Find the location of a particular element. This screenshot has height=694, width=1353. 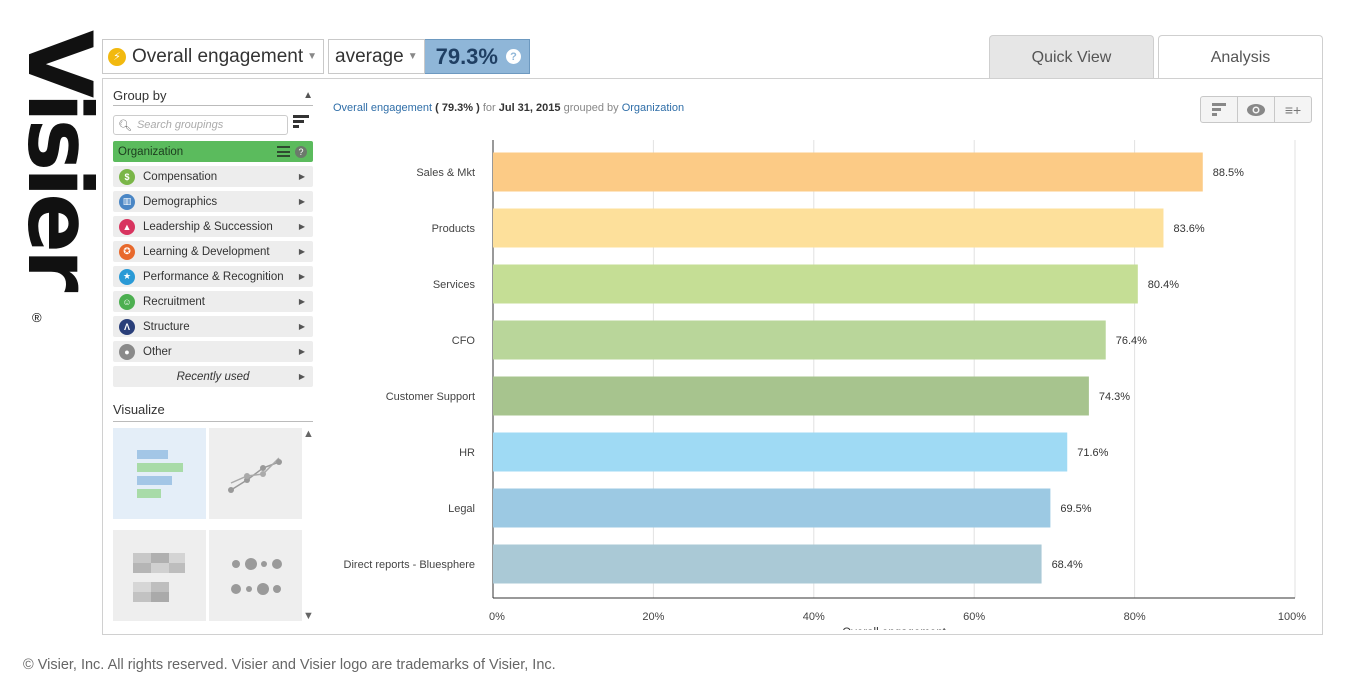

group-item-label: Recruitment is located at coordinates (174, 301).